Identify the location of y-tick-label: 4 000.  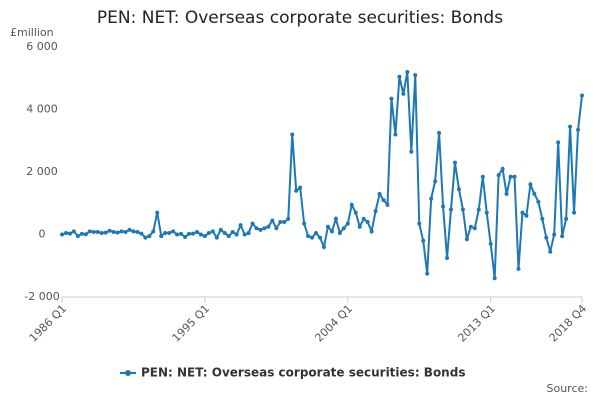
(42, 109).